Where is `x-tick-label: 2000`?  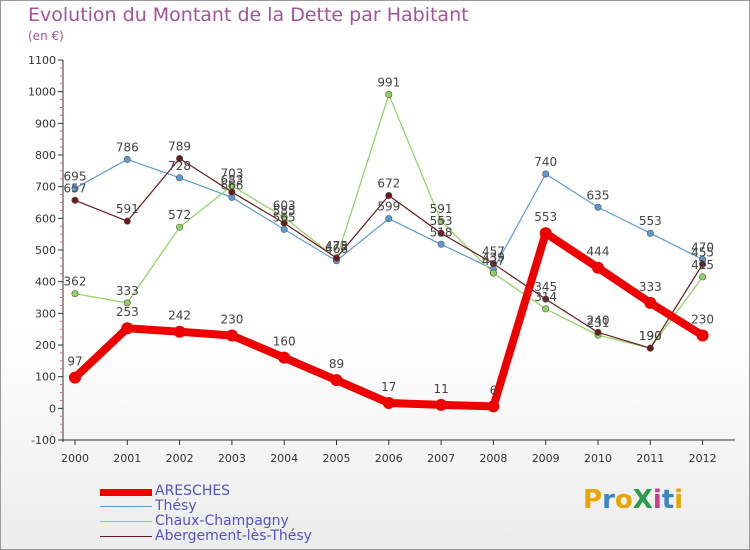 x-tick-label: 2000 is located at coordinates (75, 458).